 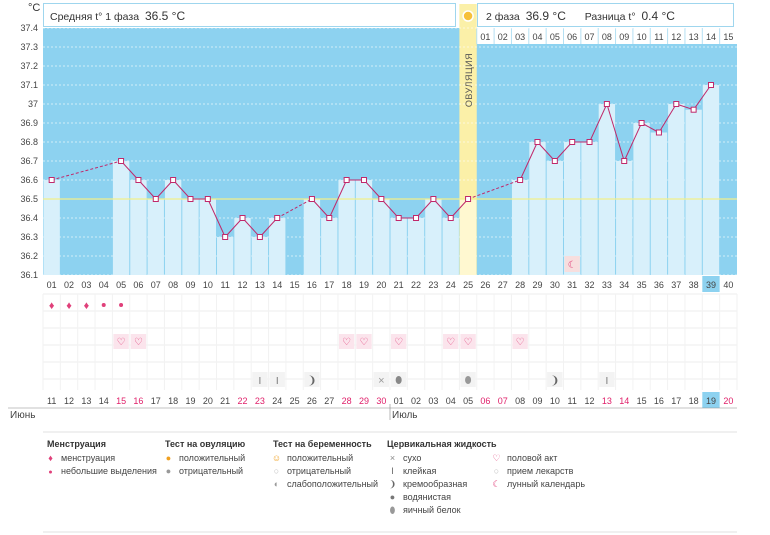 What do you see at coordinates (33, 104) in the screenshot?
I see `y-tick-label: 37` at bounding box center [33, 104].